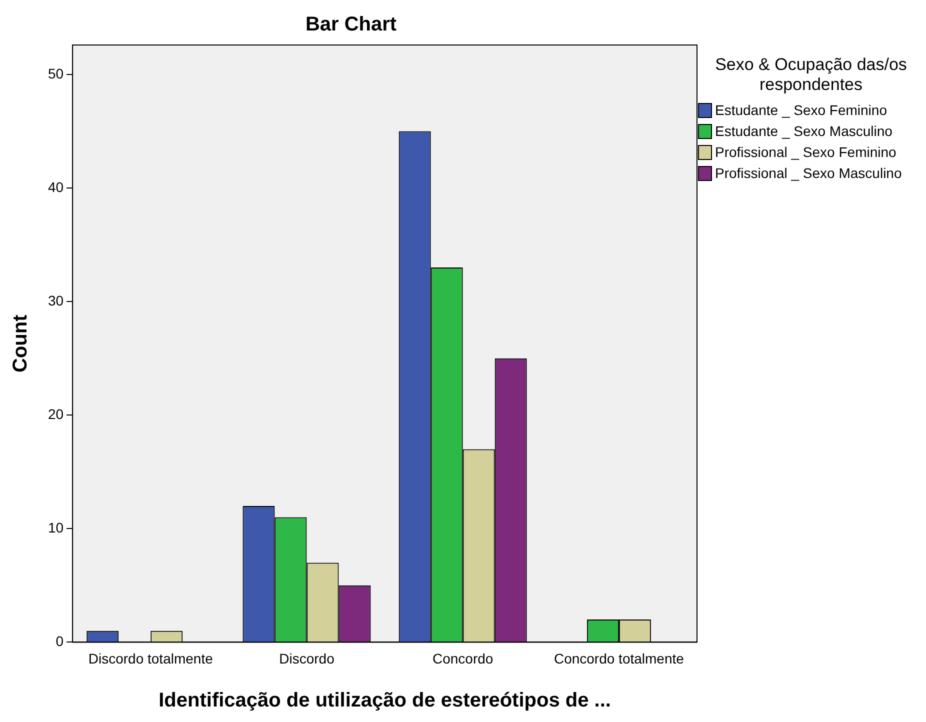 Image resolution: width=926 pixels, height=722 pixels. What do you see at coordinates (151, 658) in the screenshot?
I see `x-tick-label: Discordo totalmente` at bounding box center [151, 658].